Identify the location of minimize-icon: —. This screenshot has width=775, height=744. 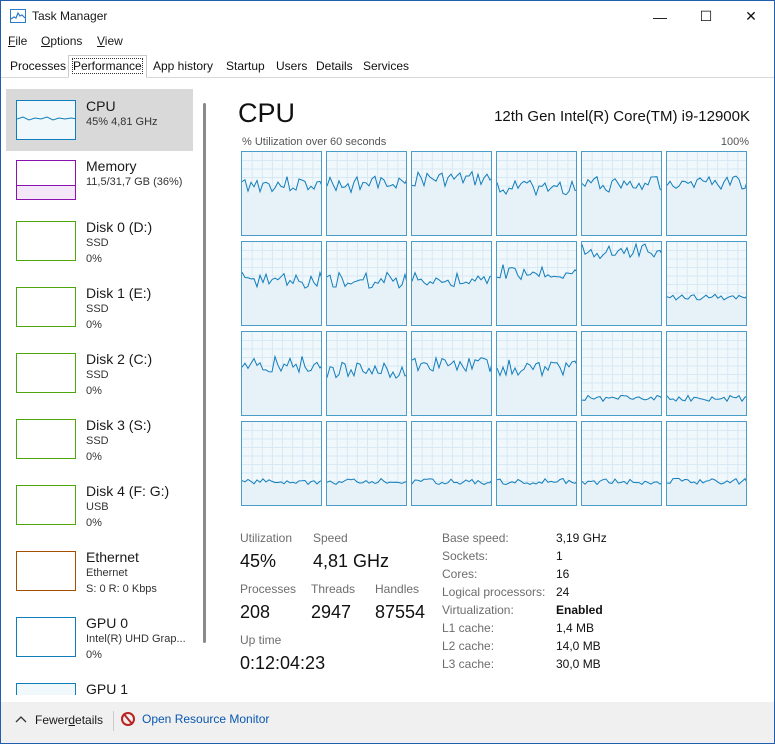
(660, 16).